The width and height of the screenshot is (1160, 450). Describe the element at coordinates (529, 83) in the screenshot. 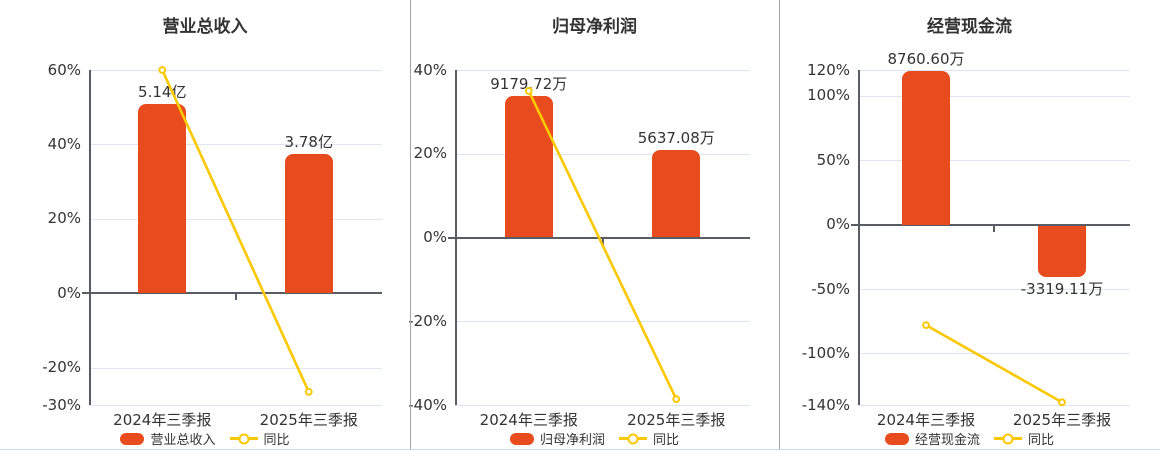

I see `bar-value-label: 9179.72万` at that location.